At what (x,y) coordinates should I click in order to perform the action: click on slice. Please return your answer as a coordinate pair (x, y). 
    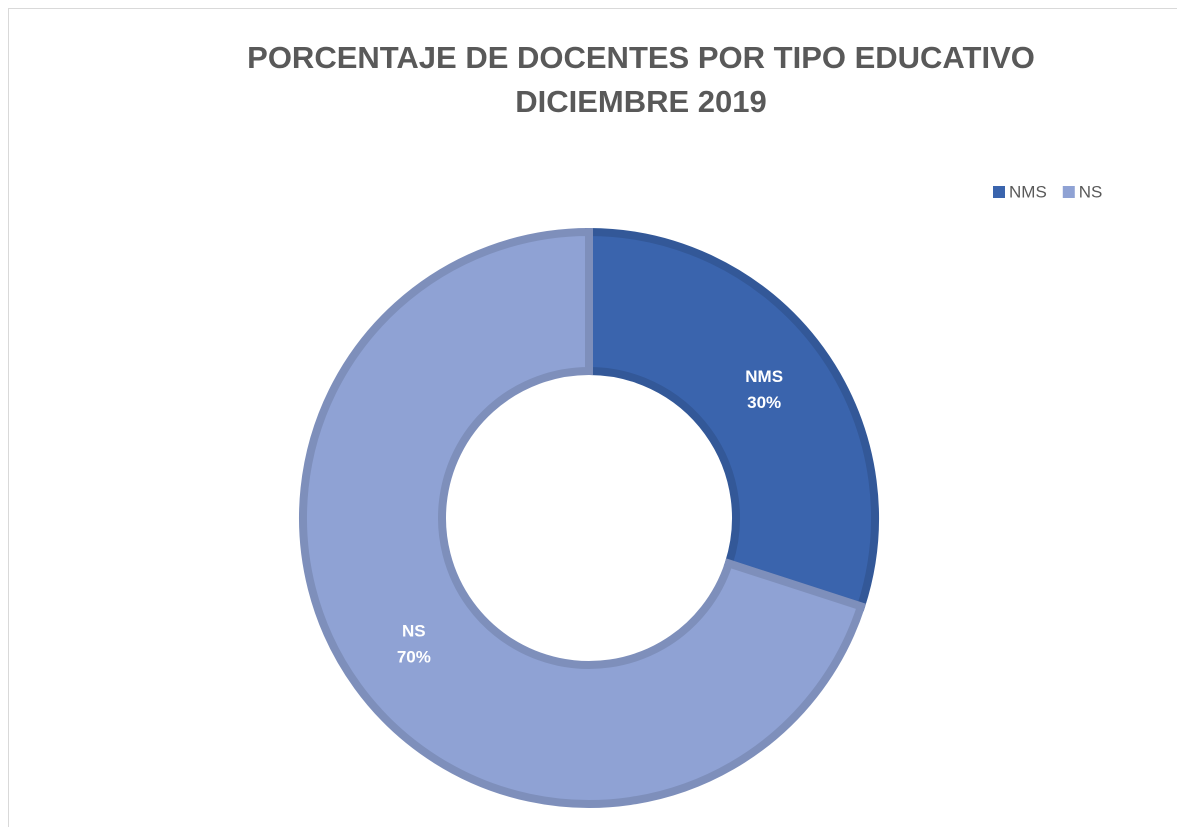
    Looking at the image, I should click on (732, 419).